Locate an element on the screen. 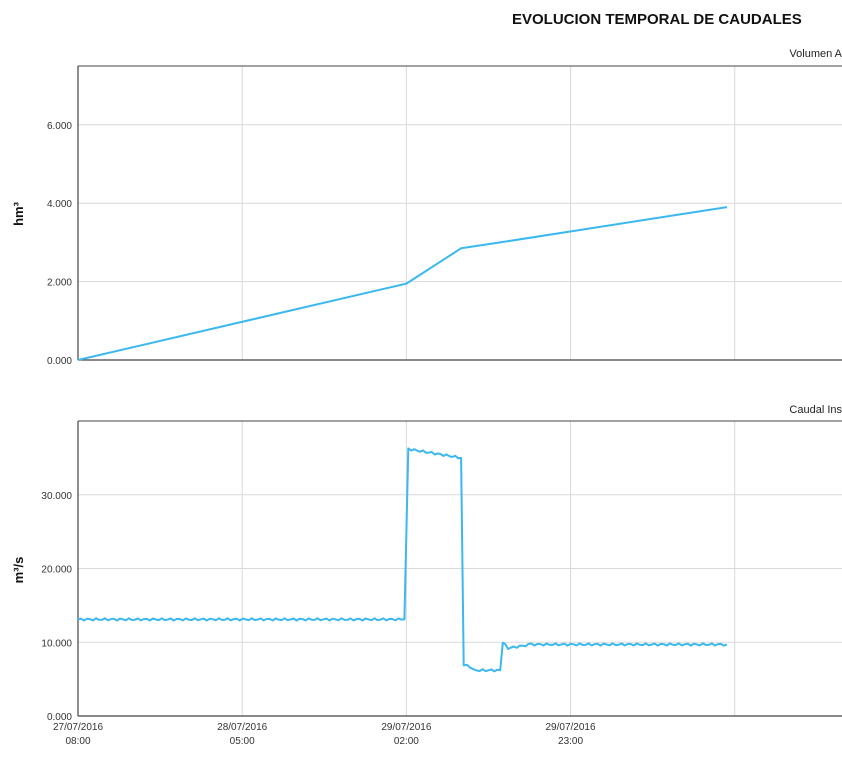  volume-chart-subtitle: Volumen A is located at coordinates (815, 54).